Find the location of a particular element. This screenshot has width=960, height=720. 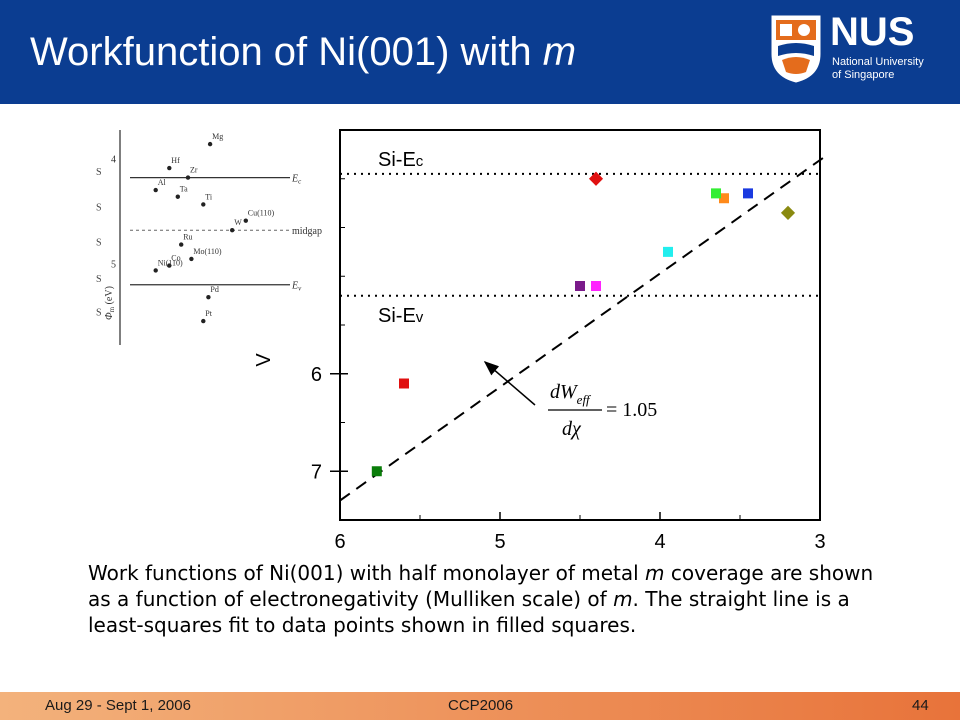

y-tick-label: 6 is located at coordinates (316, 375).